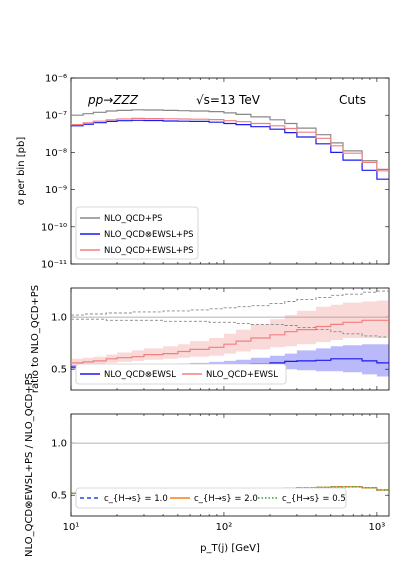 The image size is (411, 576). What do you see at coordinates (113, 100) in the screenshot?
I see `process-annotation: pp→ZZZ` at bounding box center [113, 100].